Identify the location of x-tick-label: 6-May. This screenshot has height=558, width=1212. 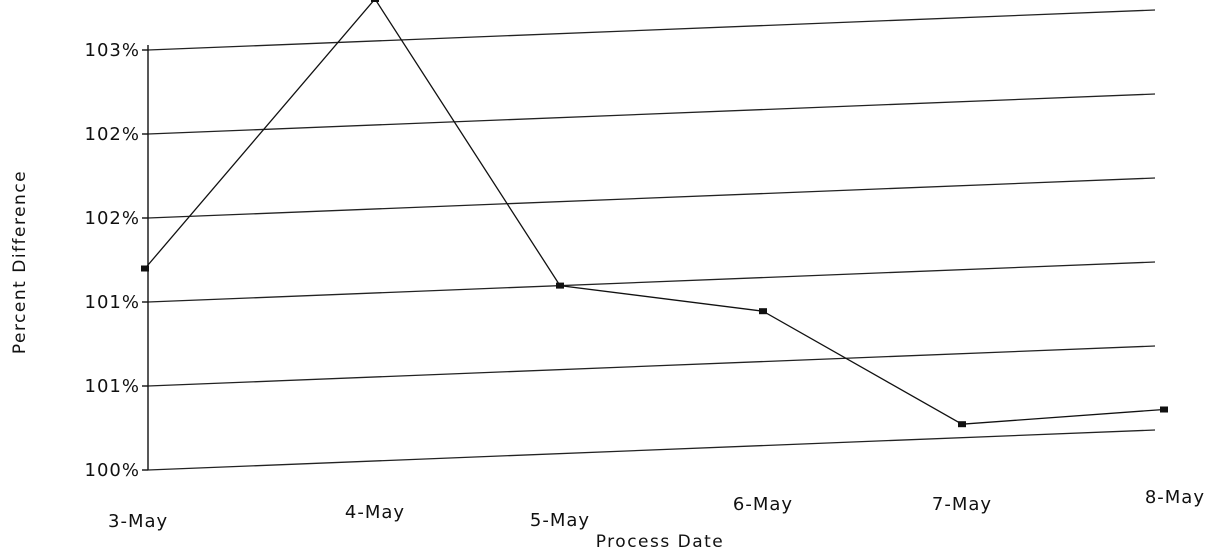
(763, 504).